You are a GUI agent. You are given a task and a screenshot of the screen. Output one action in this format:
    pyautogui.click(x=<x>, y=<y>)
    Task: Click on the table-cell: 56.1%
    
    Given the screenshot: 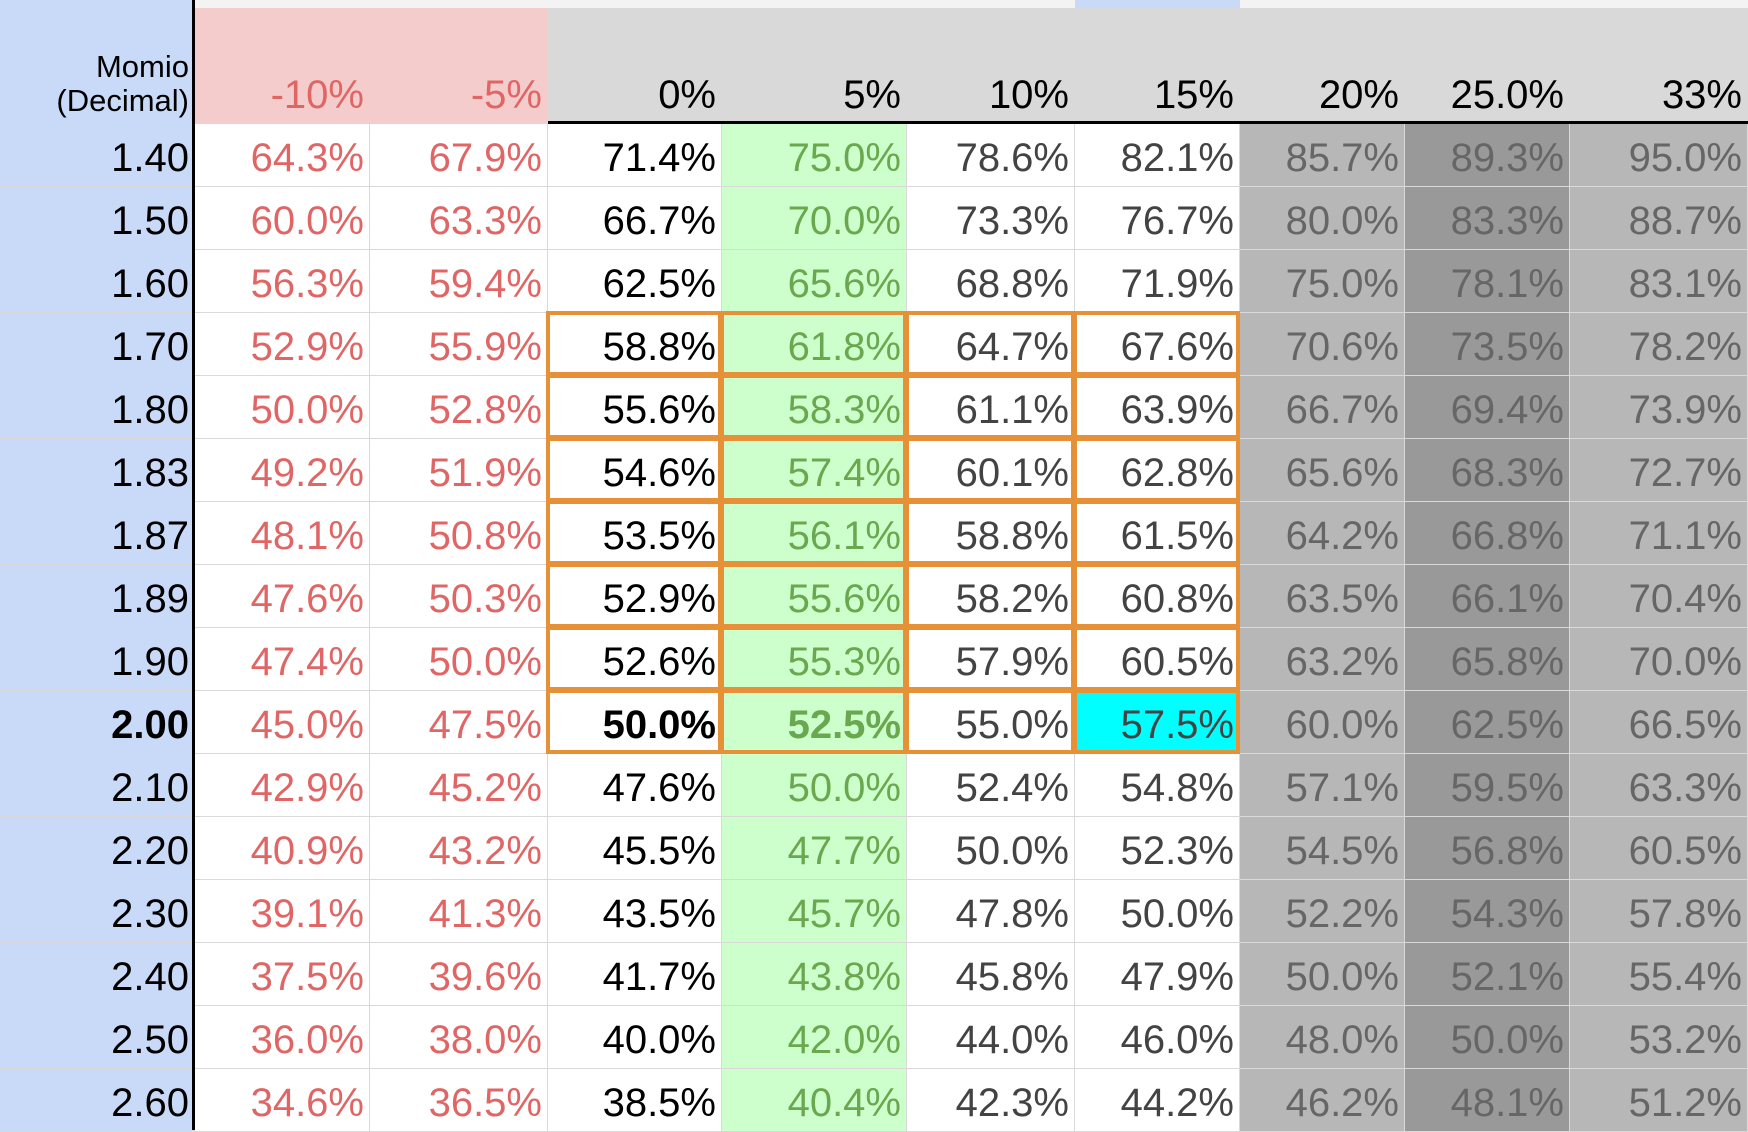 What is the action you would take?
    pyautogui.click(x=814, y=533)
    